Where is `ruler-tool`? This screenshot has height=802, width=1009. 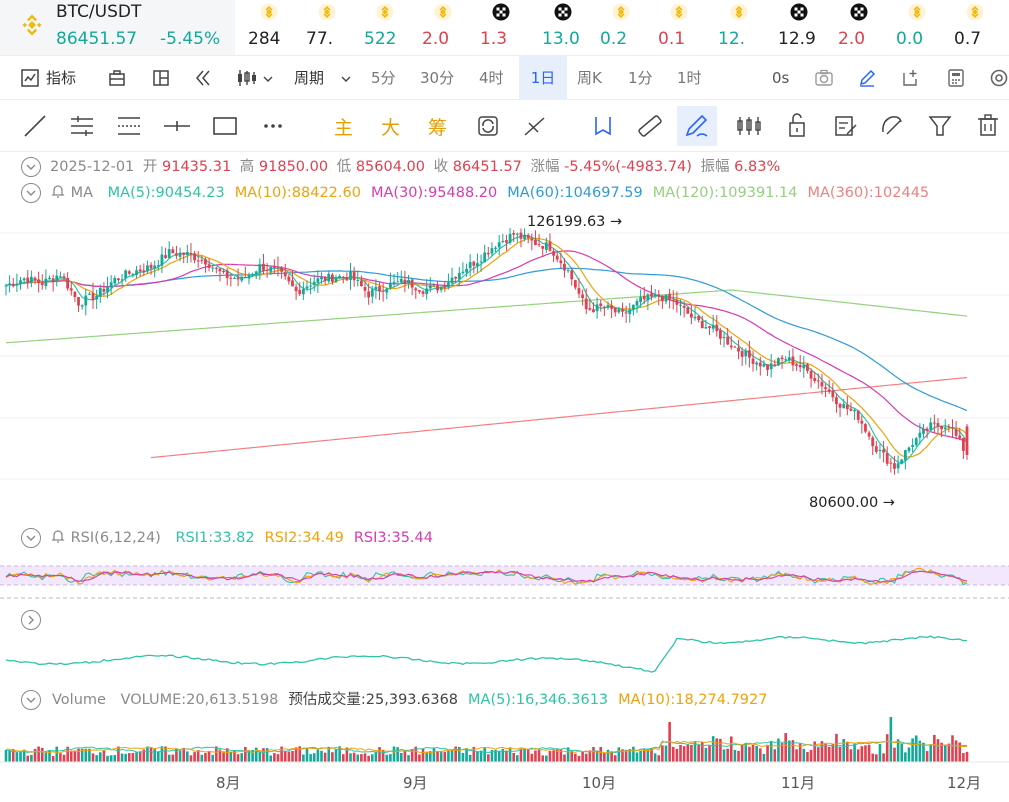 ruler-tool is located at coordinates (650, 126).